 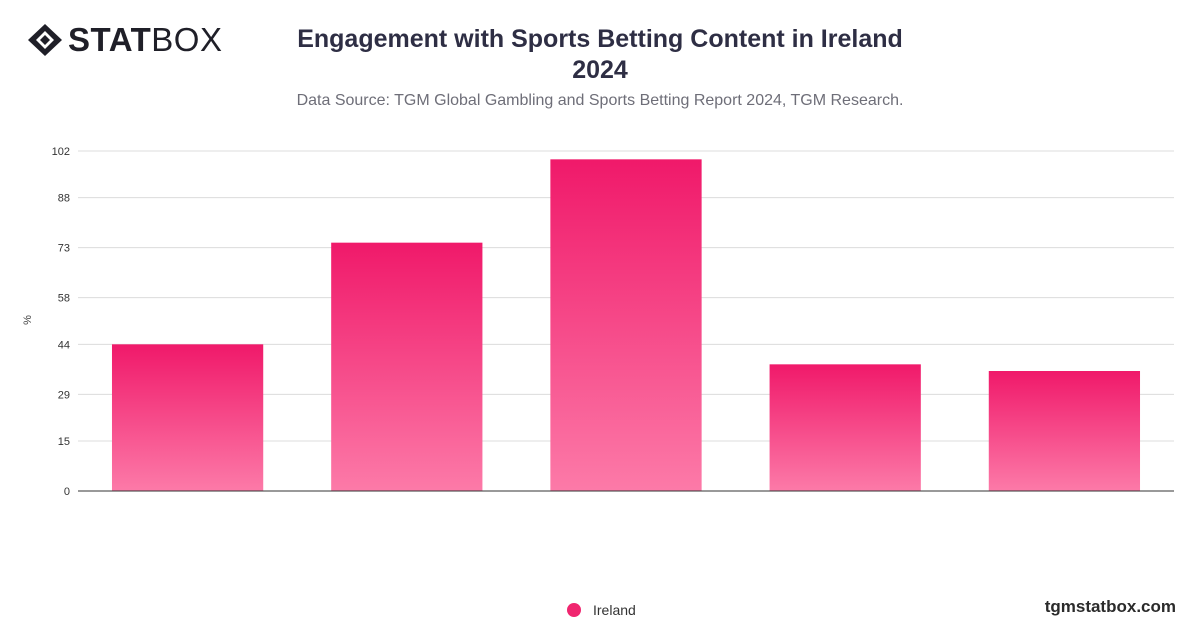 I want to click on y-tick-label: 44, so click(x=64, y=345).